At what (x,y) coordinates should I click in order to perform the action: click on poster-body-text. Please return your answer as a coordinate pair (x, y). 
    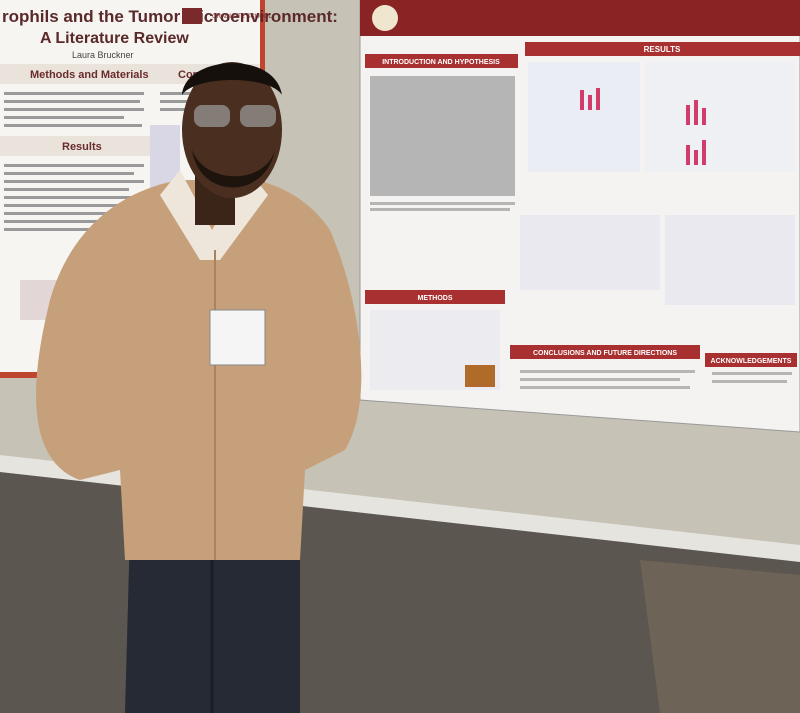
    Looking at the image, I should click on (97, 161).